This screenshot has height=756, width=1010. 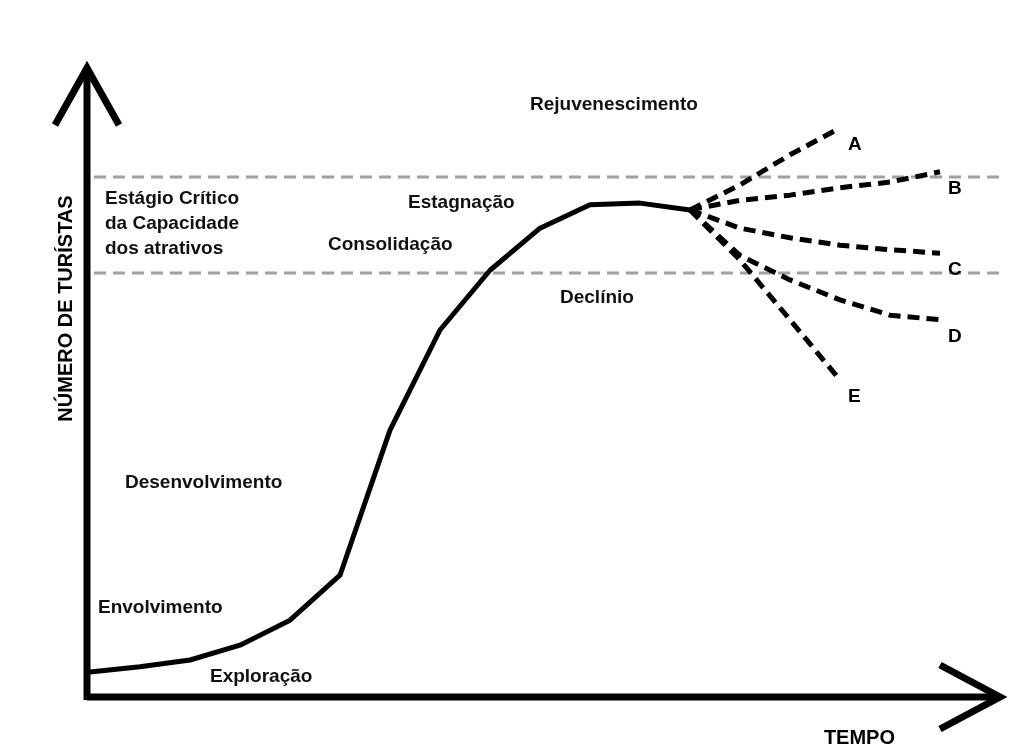 What do you see at coordinates (955, 187) in the screenshot?
I see `series-label: B` at bounding box center [955, 187].